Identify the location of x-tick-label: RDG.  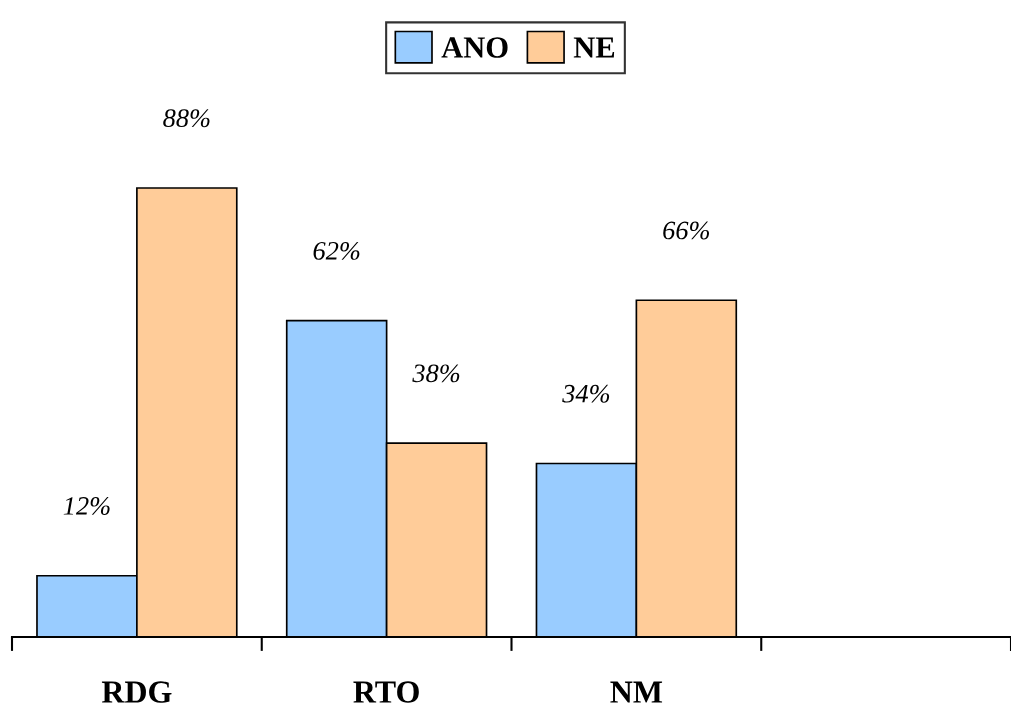
(136, 692).